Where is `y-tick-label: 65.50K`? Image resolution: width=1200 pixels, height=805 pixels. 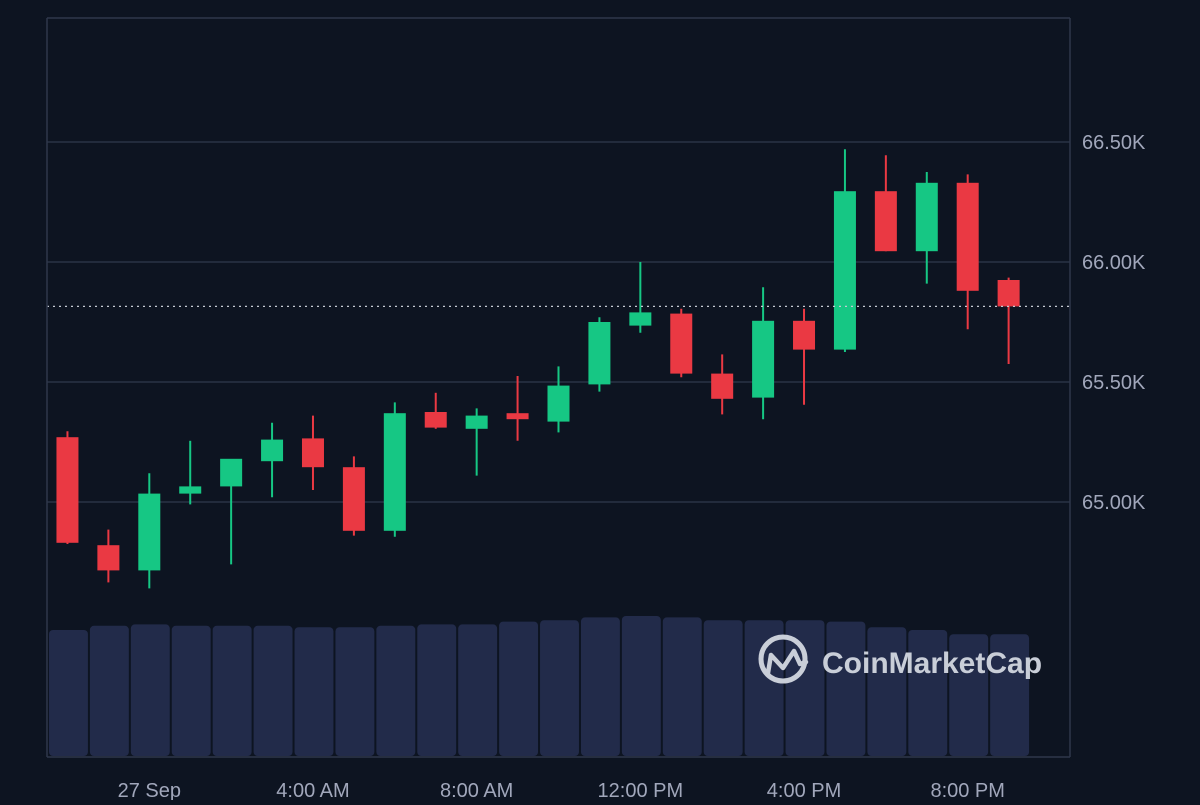 y-tick-label: 65.50K is located at coordinates (1114, 383).